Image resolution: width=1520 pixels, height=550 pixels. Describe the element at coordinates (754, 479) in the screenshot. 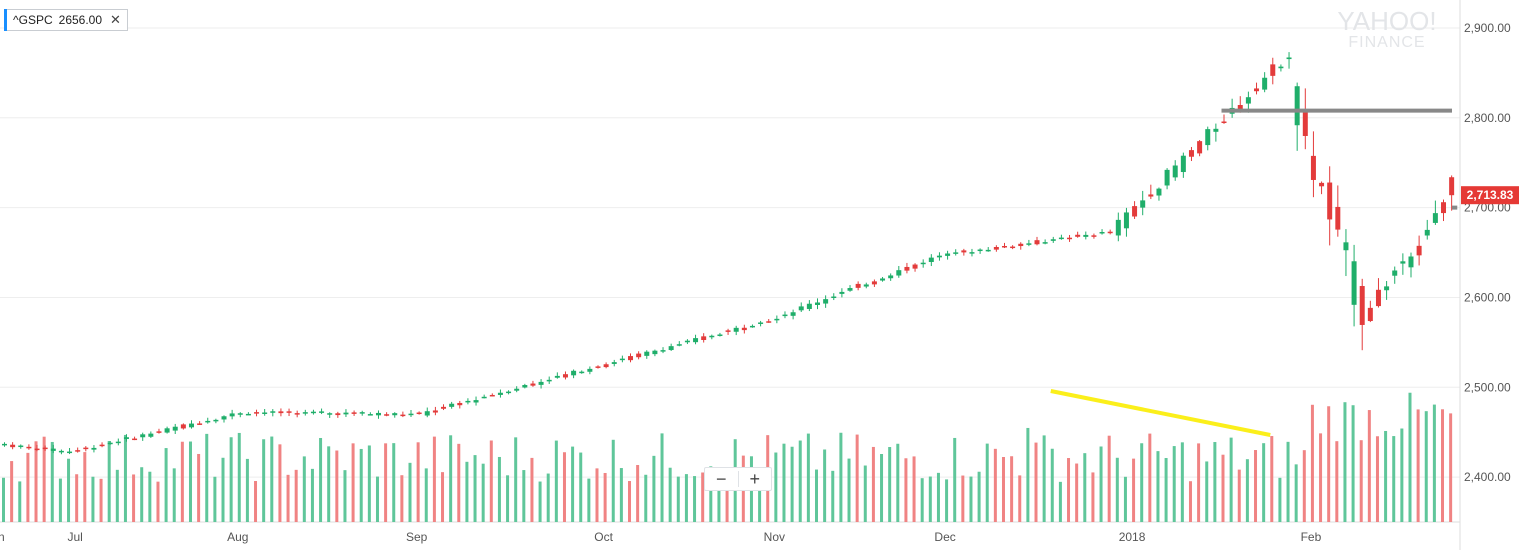

I see `zoom-in-button: +` at that location.